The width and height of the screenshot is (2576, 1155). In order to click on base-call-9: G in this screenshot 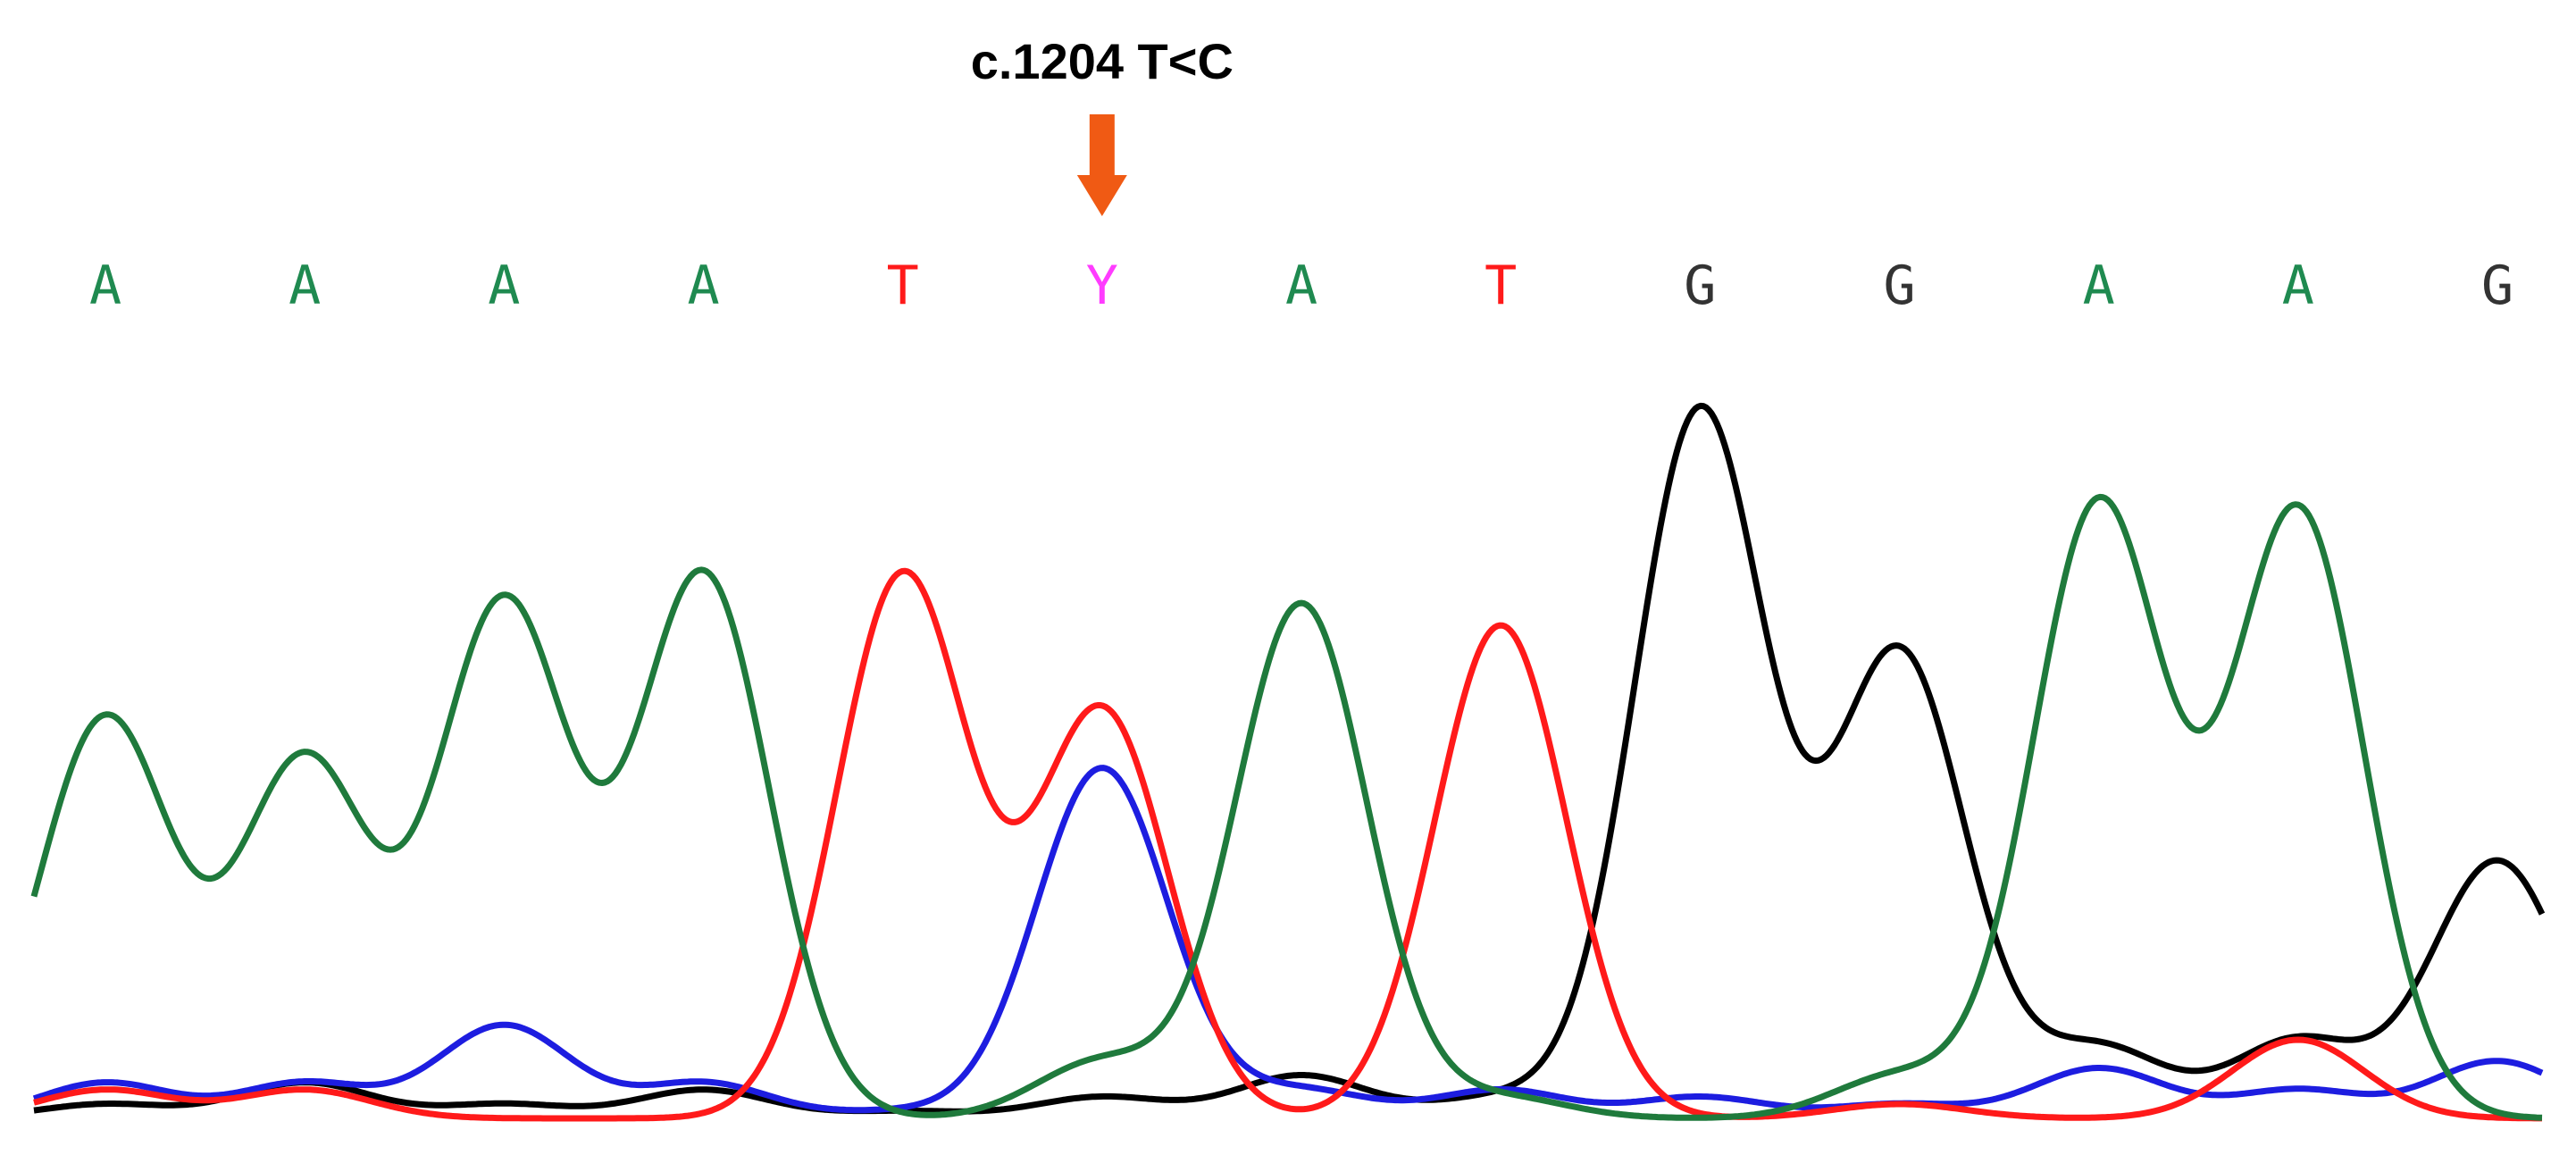, I will do `click(1700, 286)`.